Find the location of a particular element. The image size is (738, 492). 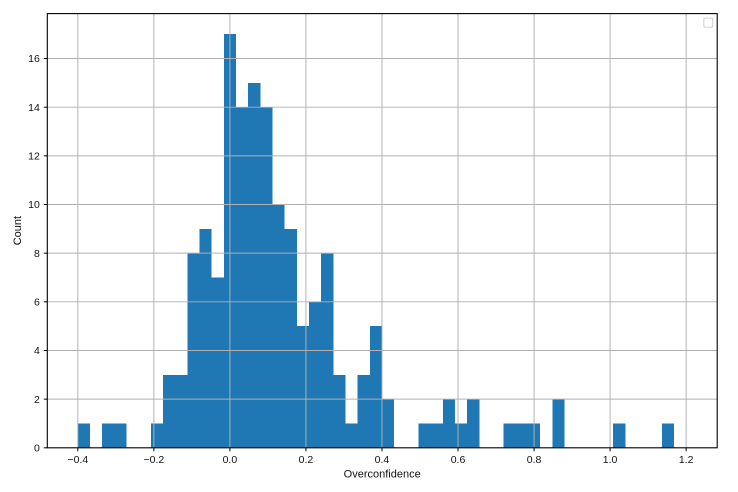

svg-text: 1.2 is located at coordinates (686, 460).